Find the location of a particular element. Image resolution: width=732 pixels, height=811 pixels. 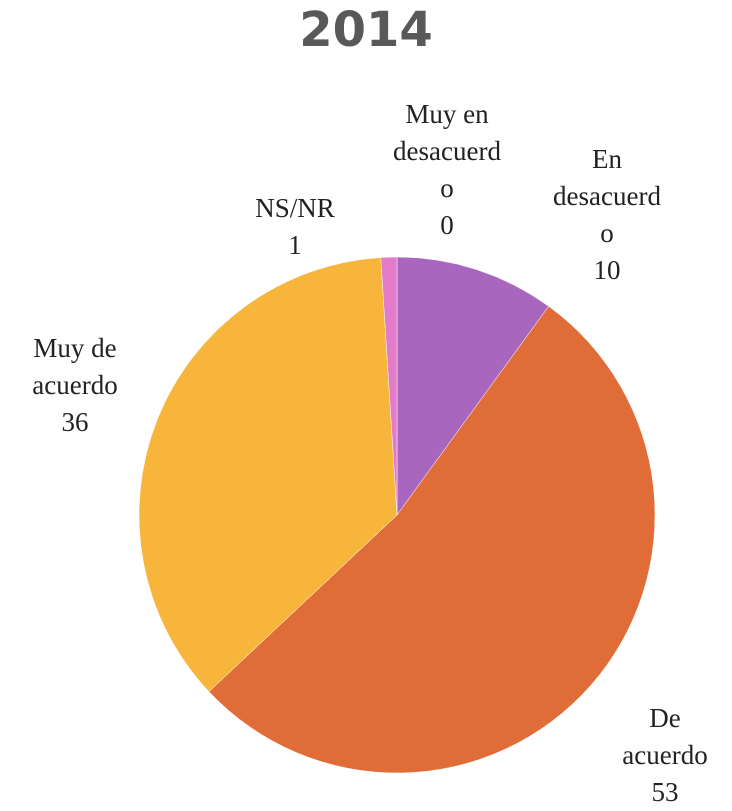

data-label: En desacuerdo 10 is located at coordinates (607, 215).